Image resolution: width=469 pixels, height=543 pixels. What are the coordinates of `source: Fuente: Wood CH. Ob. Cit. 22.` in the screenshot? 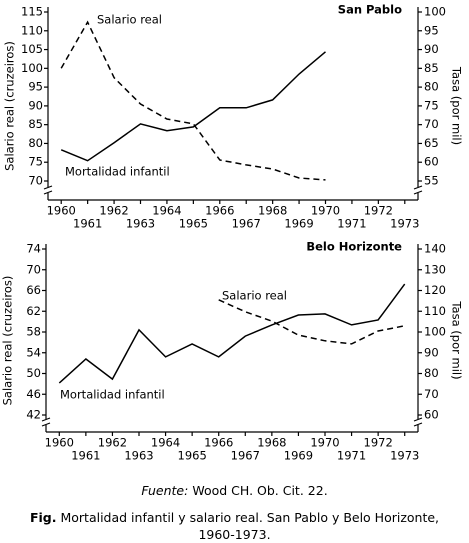 It's located at (234, 490).